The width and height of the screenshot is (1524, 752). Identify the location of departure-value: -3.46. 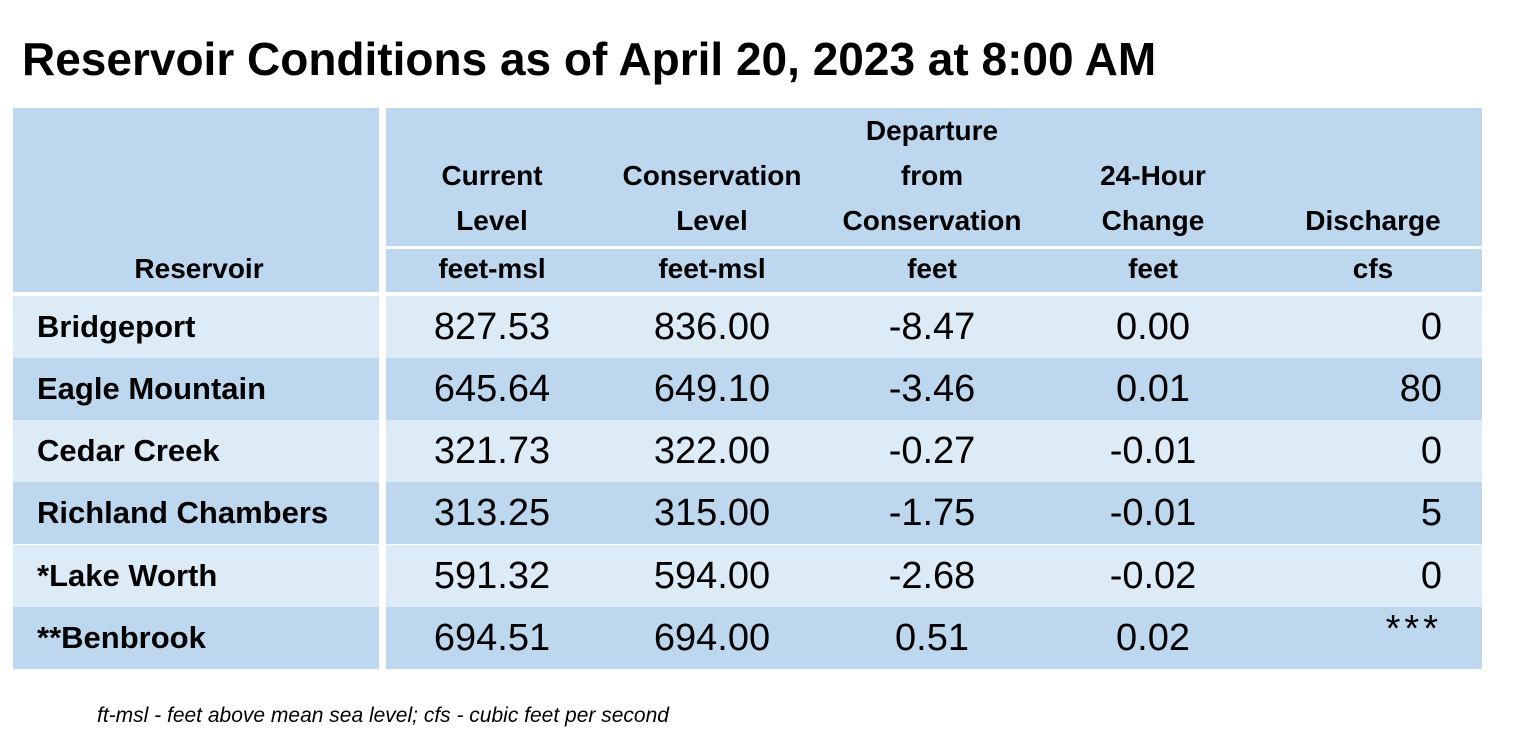
(932, 389).